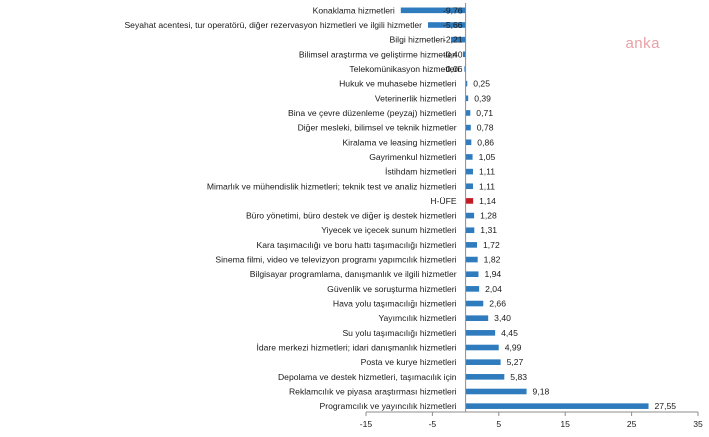  I want to click on category-label: Su yolu taşımacılığı hizmetleri, so click(399, 333).